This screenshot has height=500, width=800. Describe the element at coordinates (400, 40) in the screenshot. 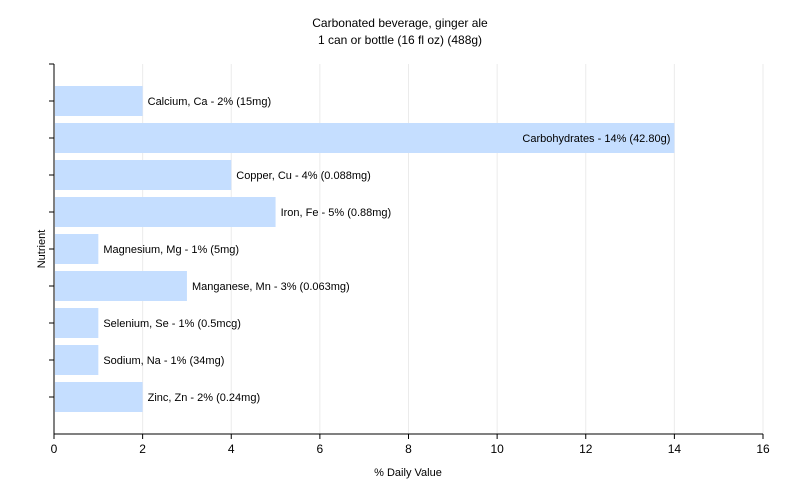

I see `chart-subtitle: 1 can or bottle (16 fl oz) (488g)` at that location.